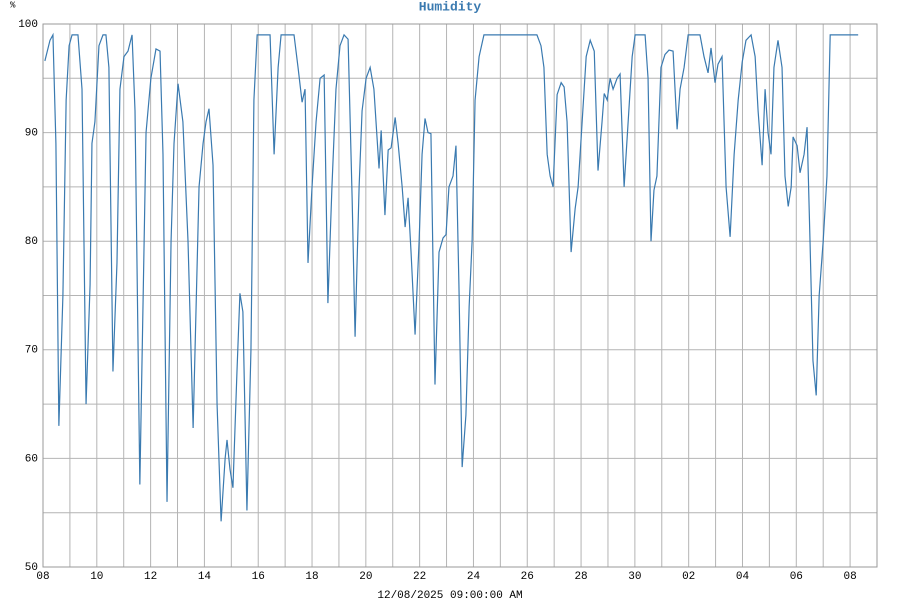  What do you see at coordinates (634, 577) in the screenshot?
I see `x-tick-label: 30` at bounding box center [634, 577].